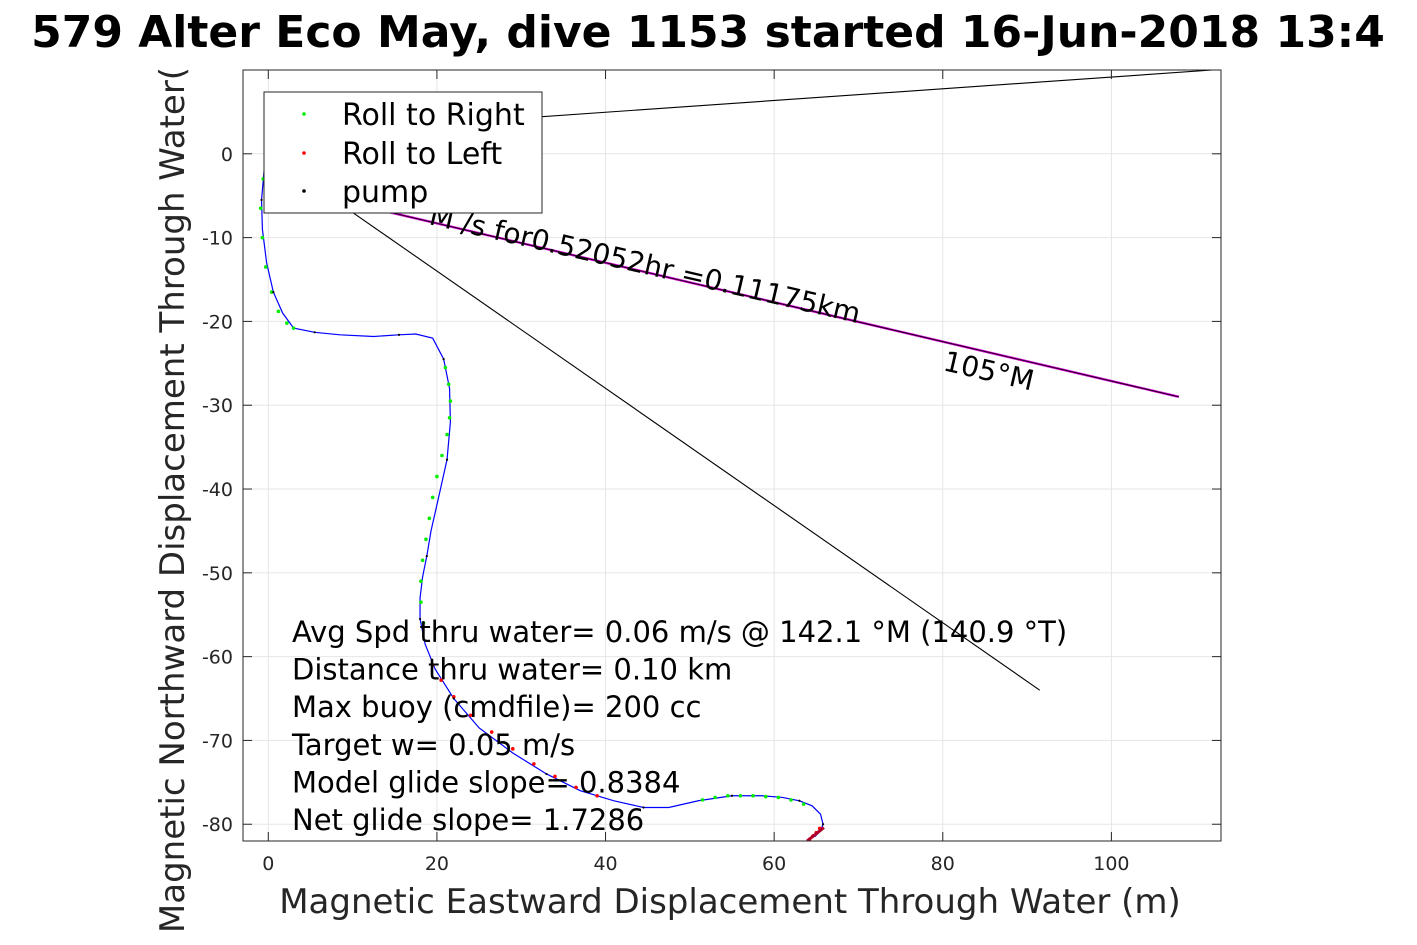 The height and width of the screenshot is (945, 1417). I want to click on y-tick-label: -50, so click(217, 574).